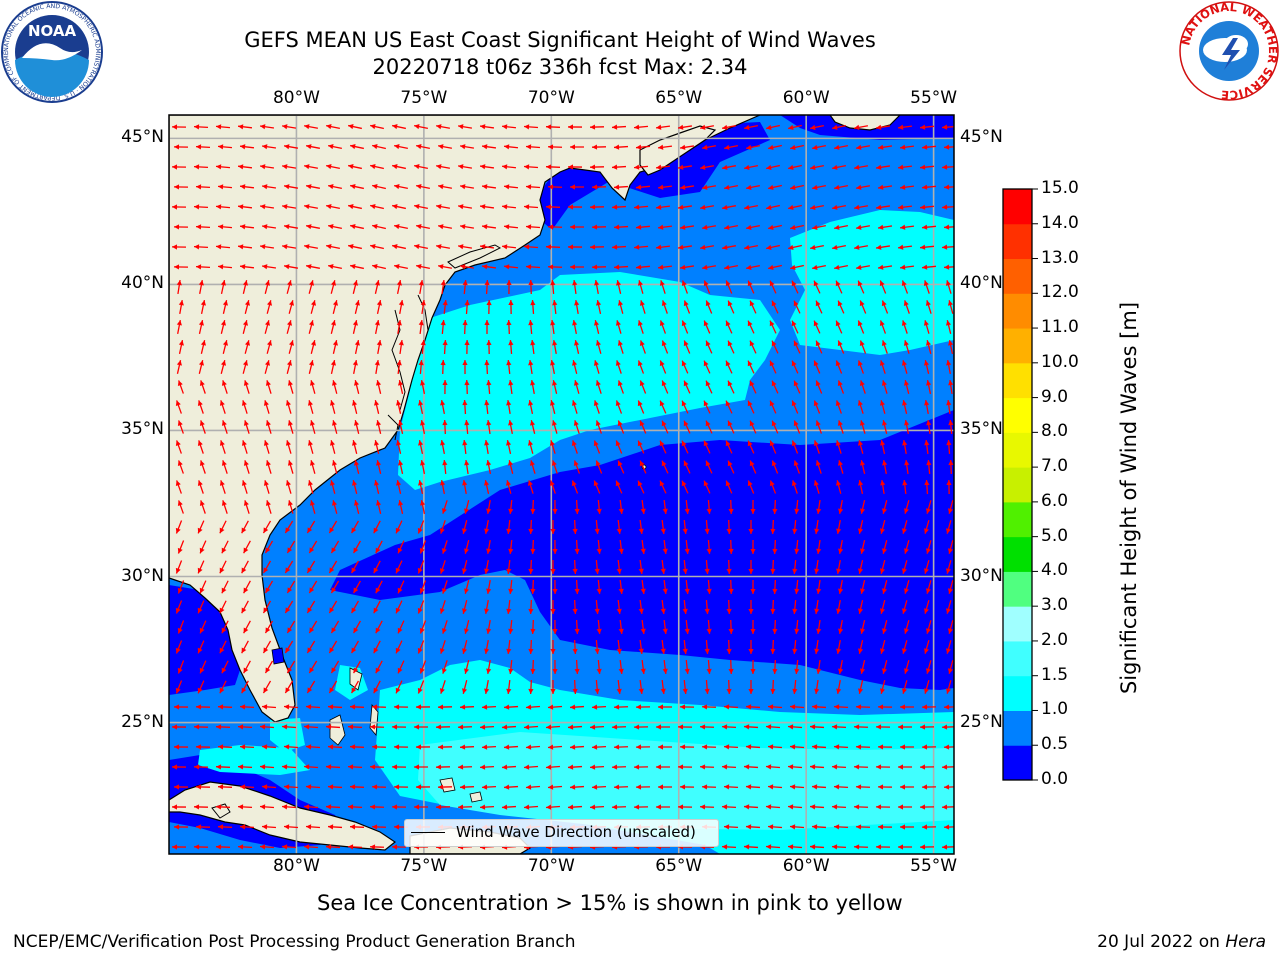  What do you see at coordinates (296, 866) in the screenshot?
I see `lon-tick-label-bottom: 80°W` at bounding box center [296, 866].